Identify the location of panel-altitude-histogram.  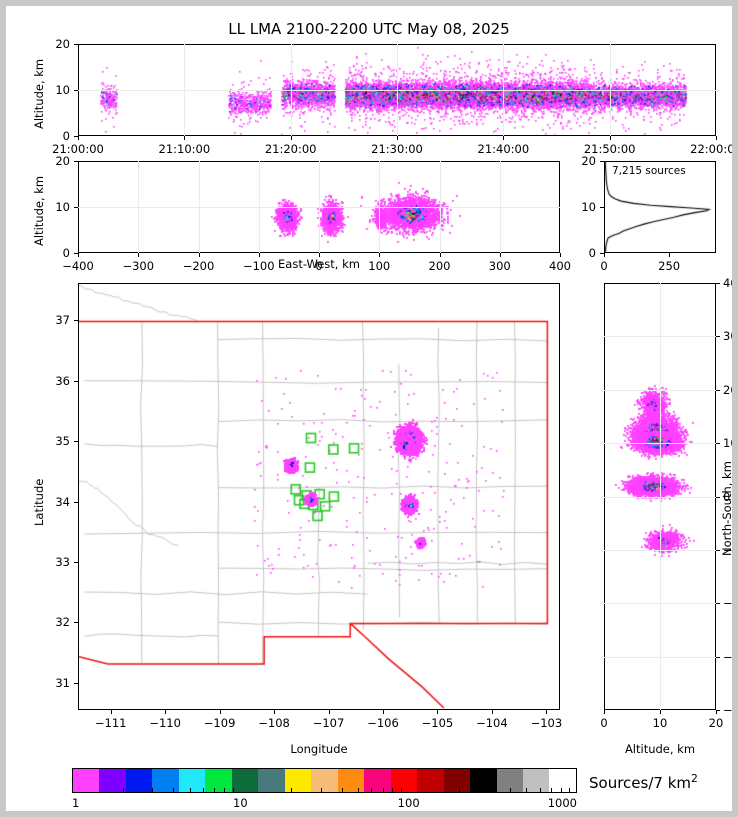
(660, 207).